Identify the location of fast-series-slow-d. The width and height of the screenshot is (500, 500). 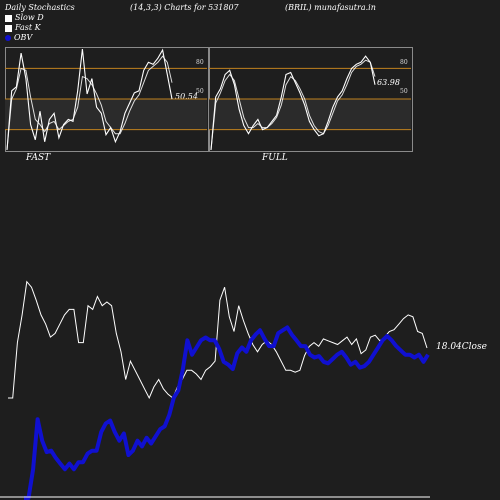
(89, 103).